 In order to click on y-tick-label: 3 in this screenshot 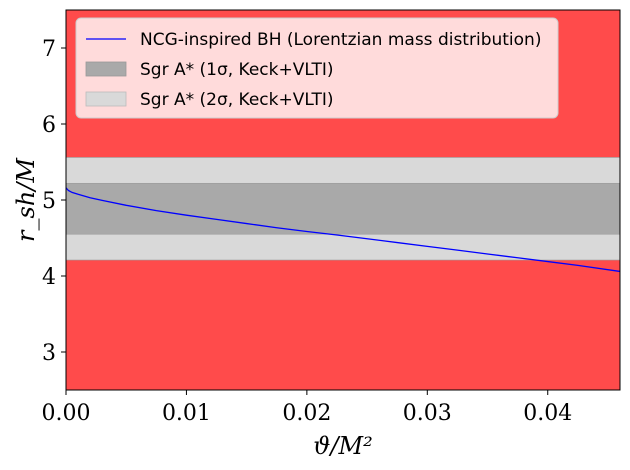, I will do `click(49, 353)`.